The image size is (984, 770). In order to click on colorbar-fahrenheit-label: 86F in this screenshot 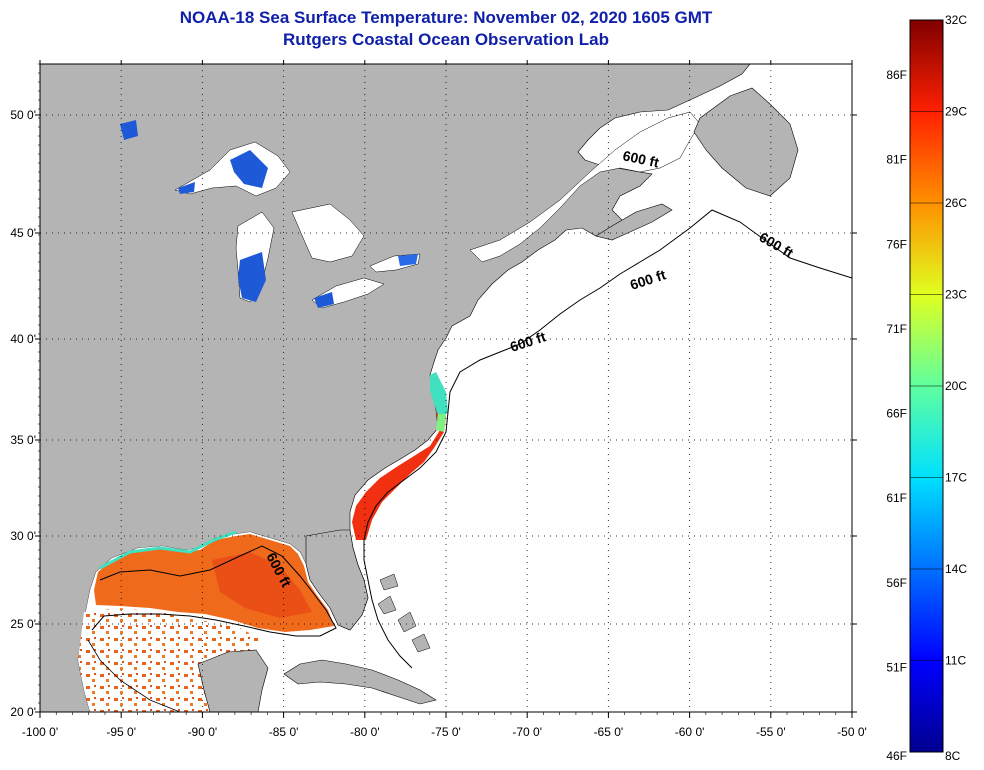, I will do `click(896, 75)`.